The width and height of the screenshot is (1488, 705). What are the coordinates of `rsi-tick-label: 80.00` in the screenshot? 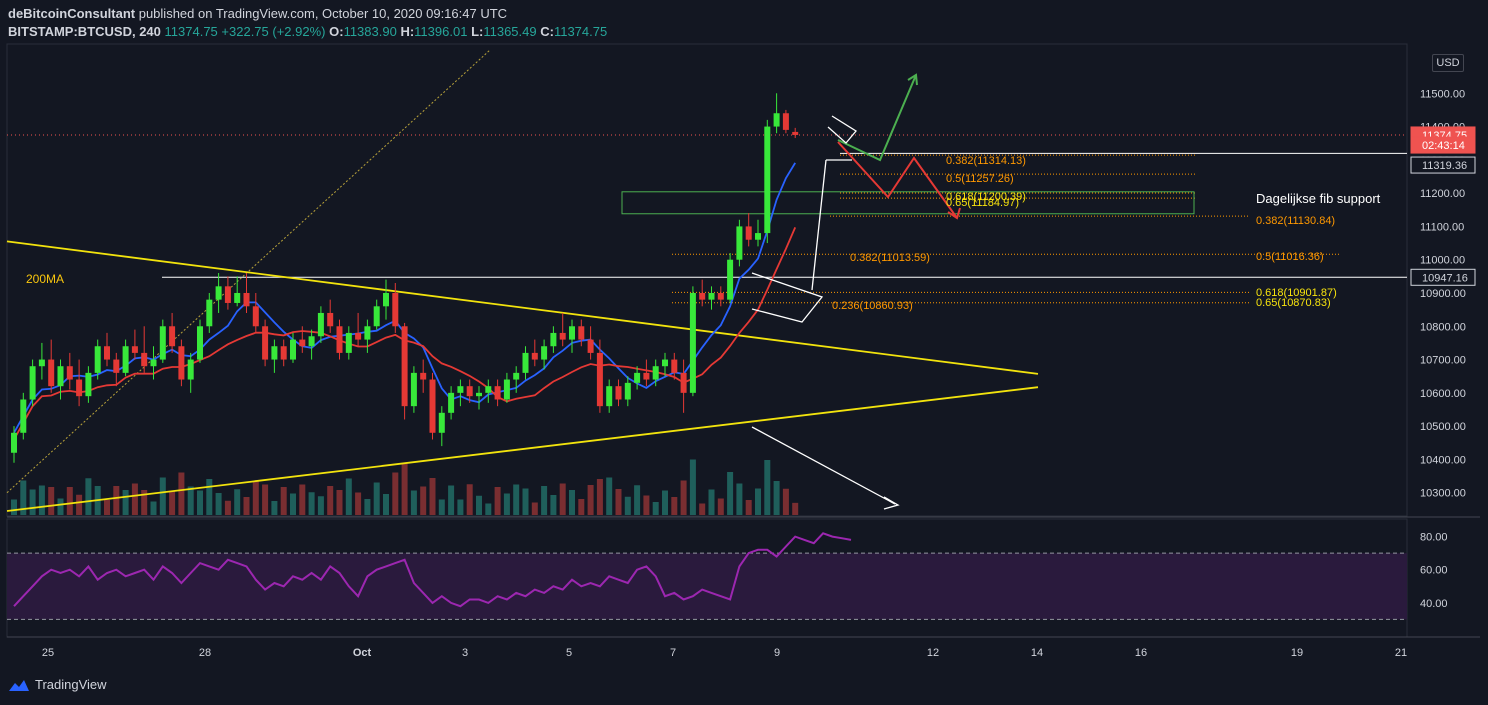 It's located at (1434, 538).